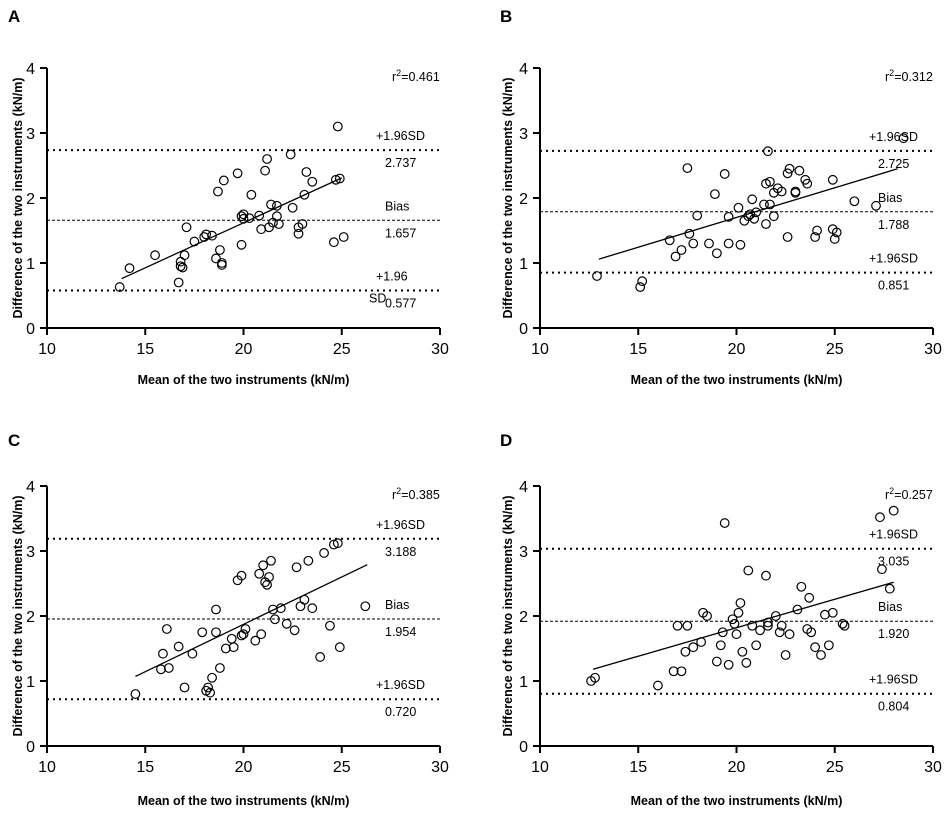  I want to click on upper-limit-value: 2.737, so click(400, 163).